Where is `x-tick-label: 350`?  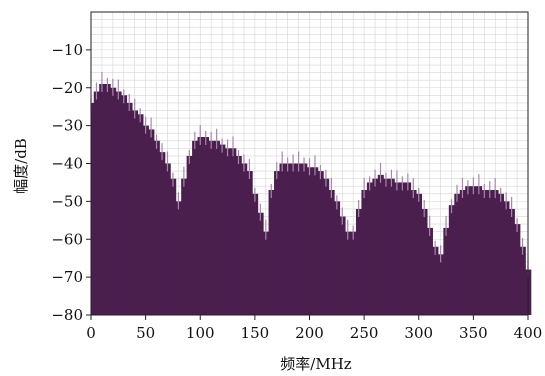 x-tick-label: 350 is located at coordinates (473, 333).